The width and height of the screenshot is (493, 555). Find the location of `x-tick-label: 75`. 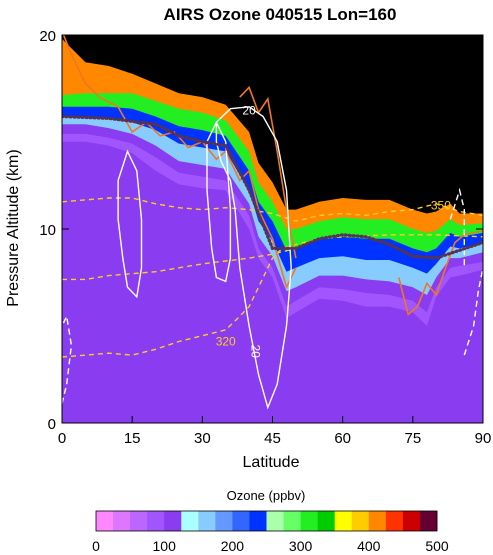

x-tick-label: 75 is located at coordinates (412, 438).